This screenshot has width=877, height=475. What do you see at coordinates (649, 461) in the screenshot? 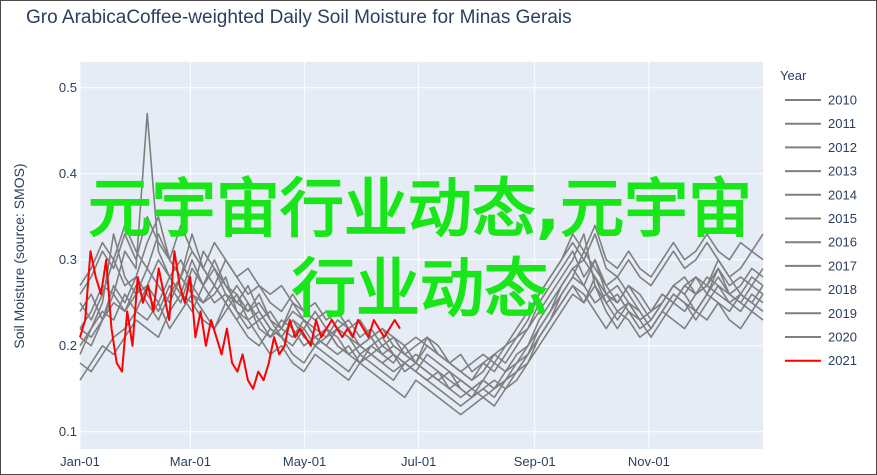
I see `x-tick-label: Nov-01` at bounding box center [649, 461].